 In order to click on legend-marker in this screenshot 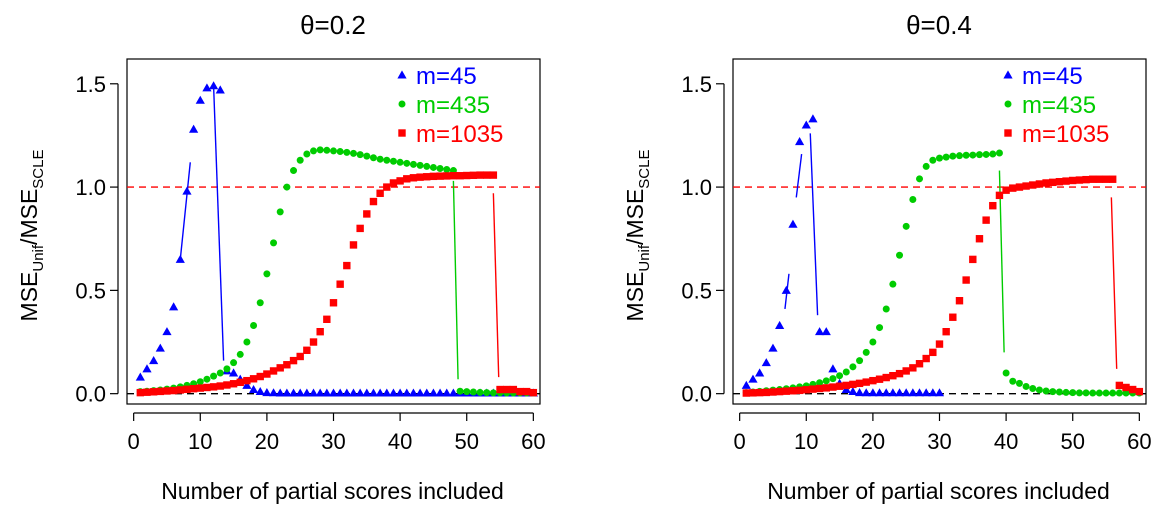, I will do `click(1008, 104)`.